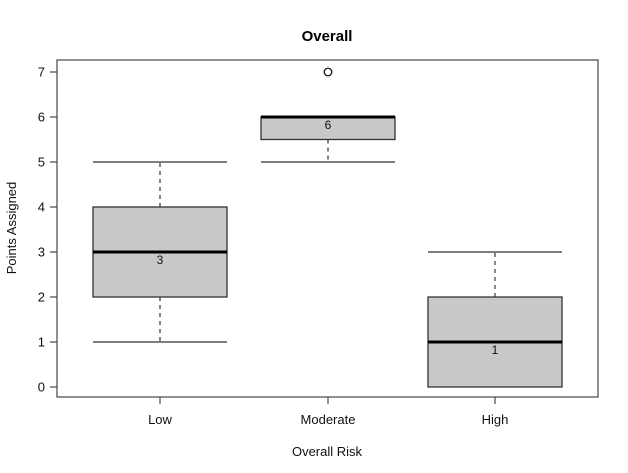  Describe the element at coordinates (160, 419) in the screenshot. I see `x-tick-label: Low` at that location.